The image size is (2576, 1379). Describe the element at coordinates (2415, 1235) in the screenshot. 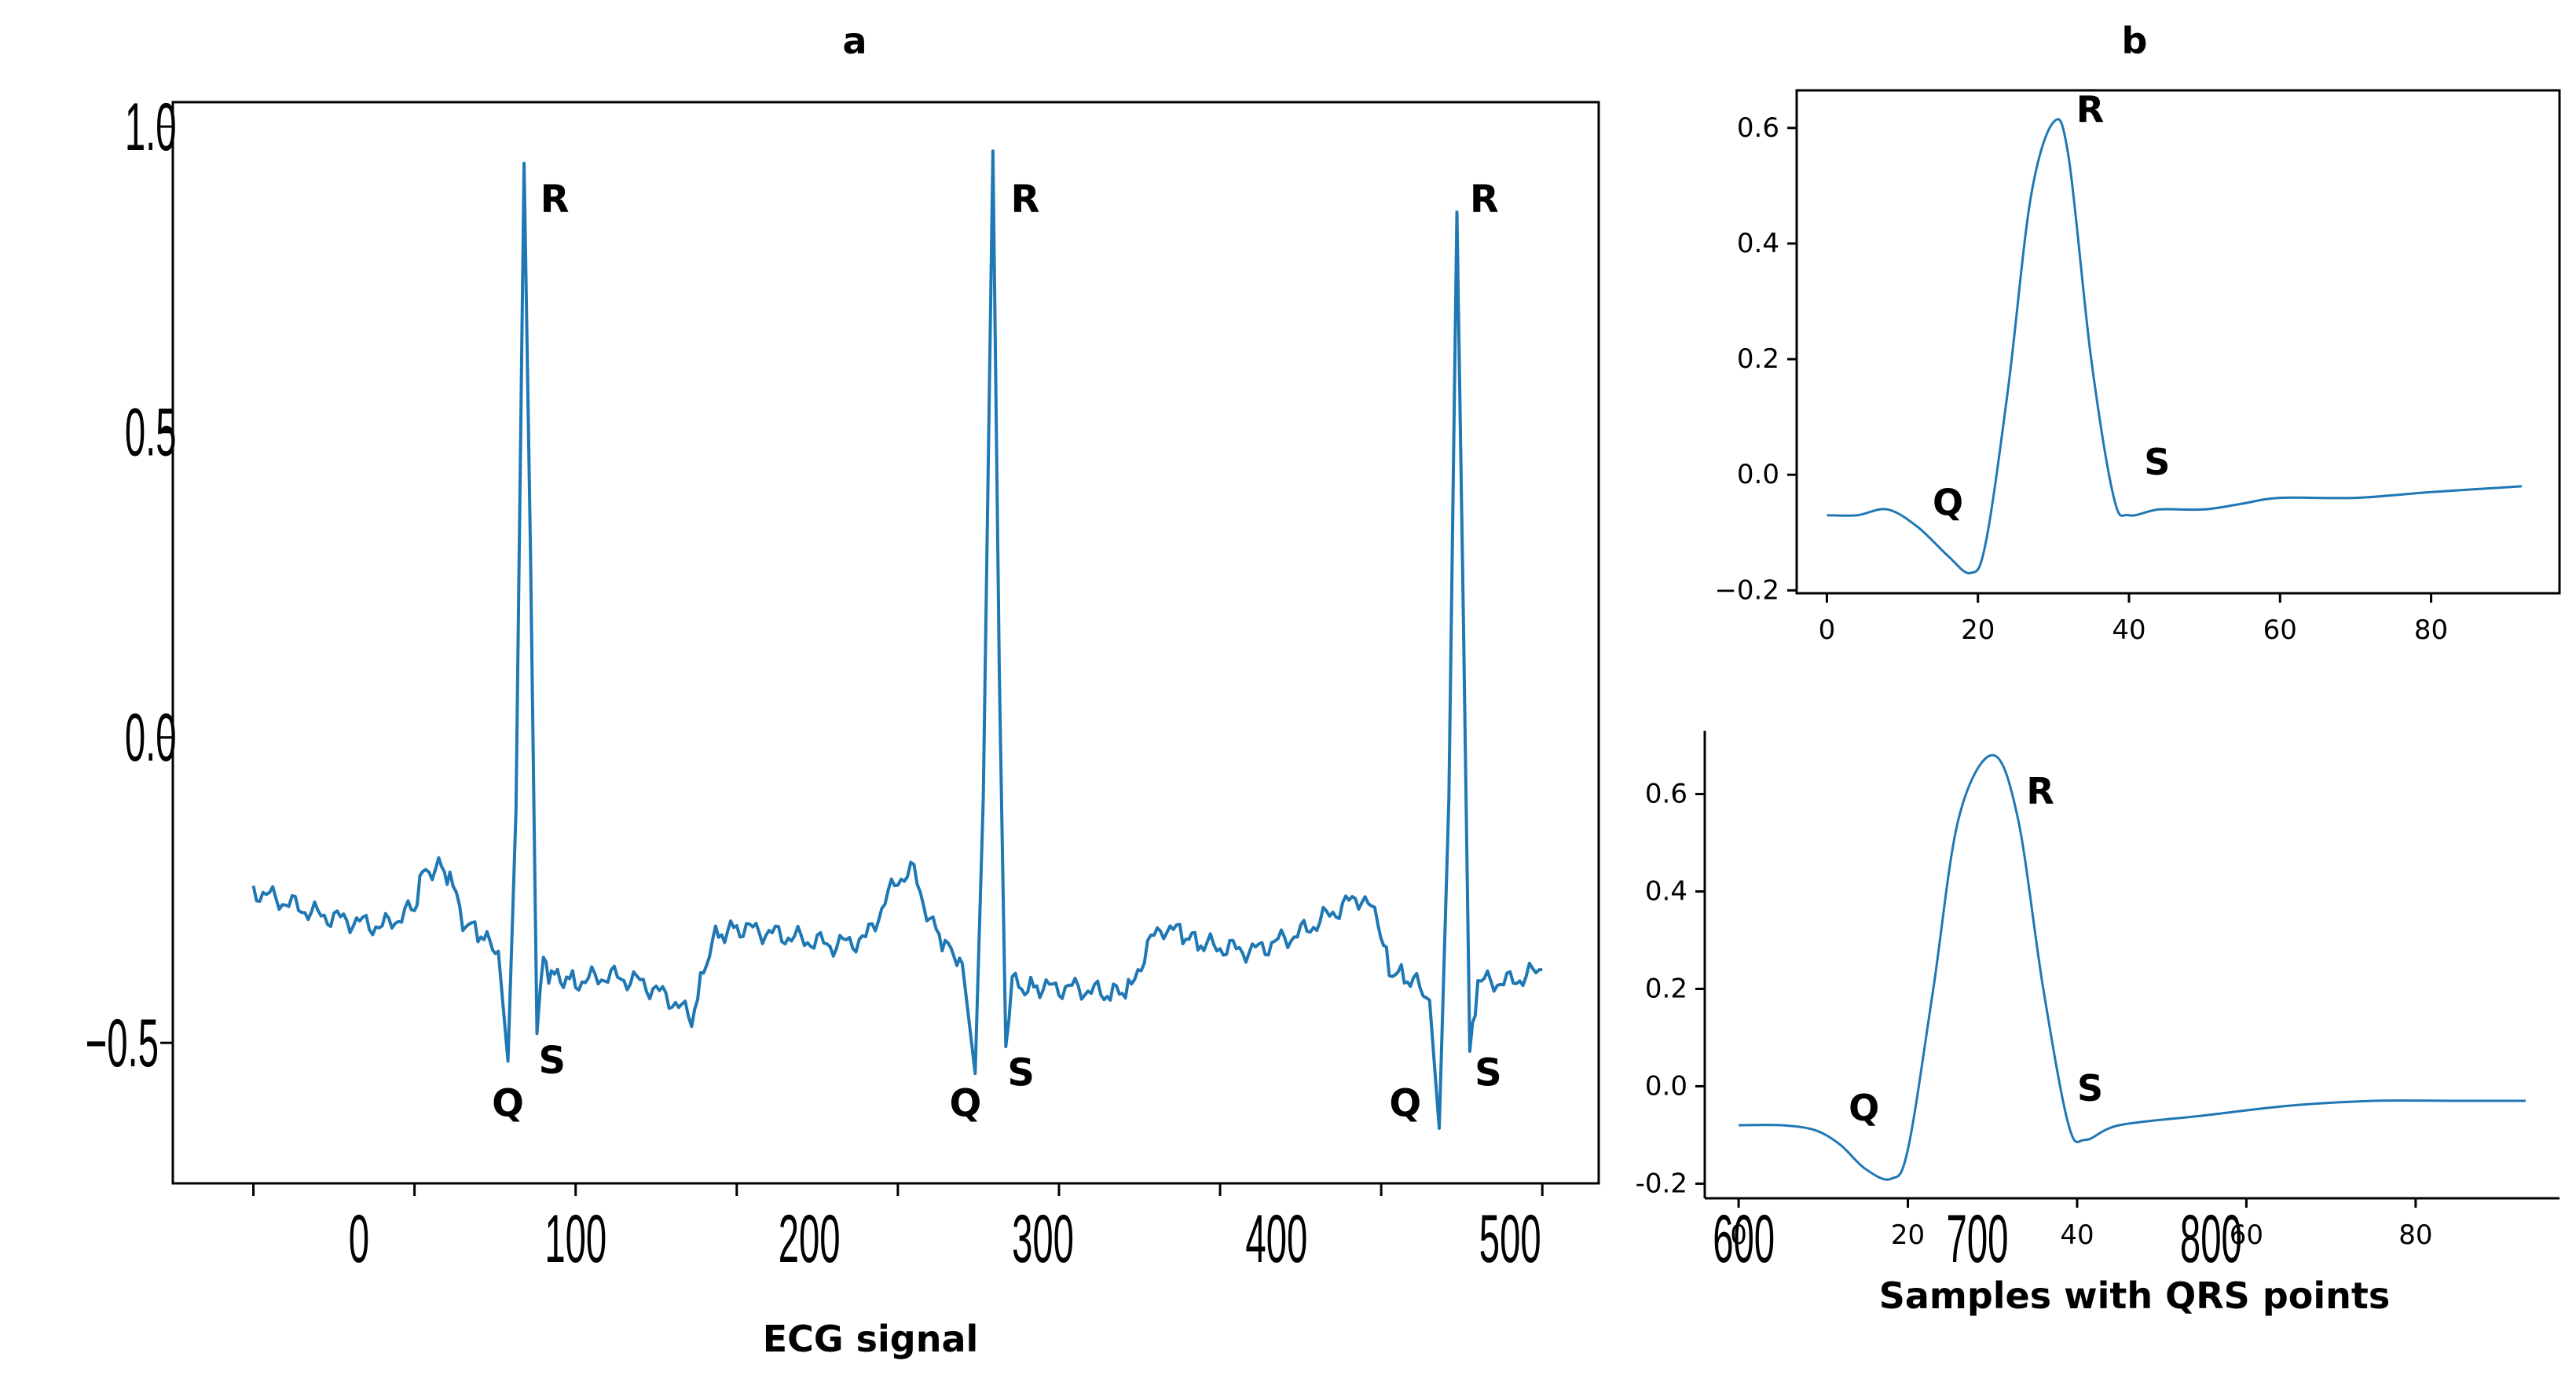

I see `qrs-bottom-xtick-label: 80` at that location.